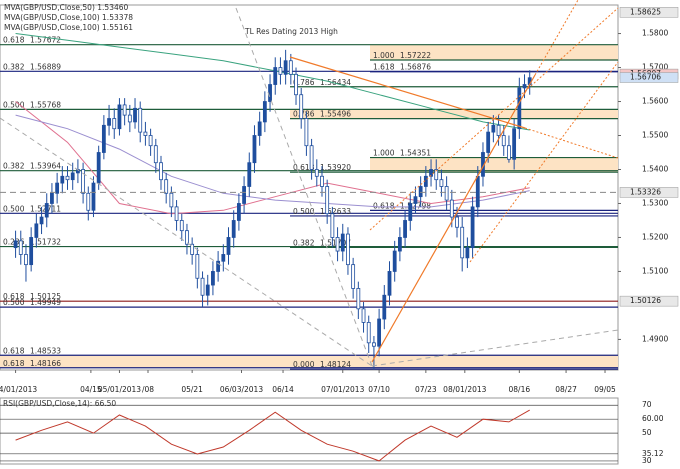  I want to click on y-tick-label: 1.4900, so click(655, 338).